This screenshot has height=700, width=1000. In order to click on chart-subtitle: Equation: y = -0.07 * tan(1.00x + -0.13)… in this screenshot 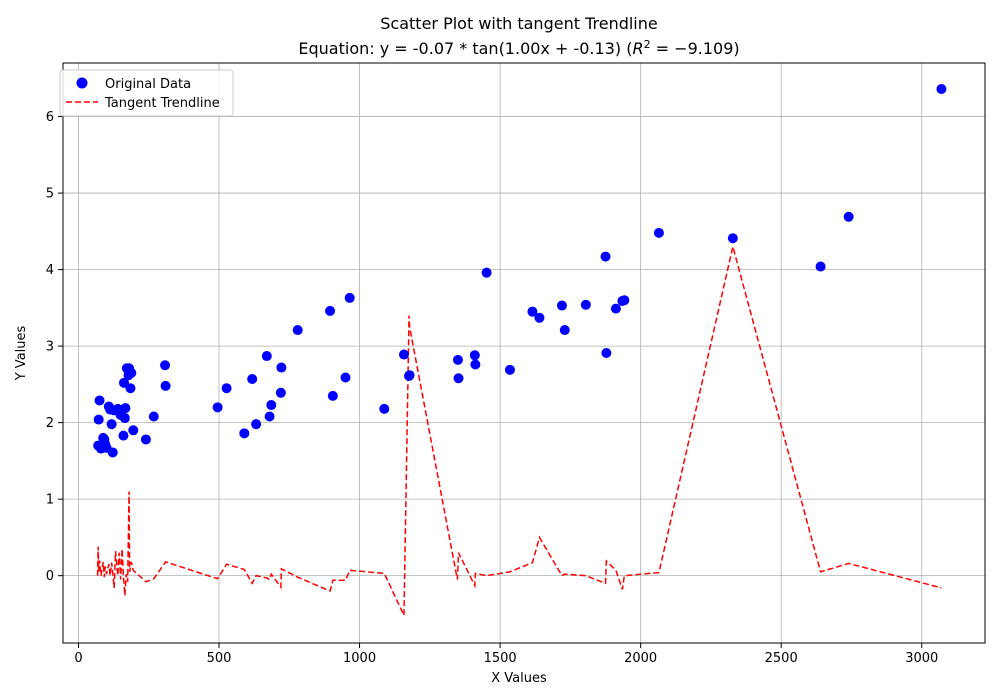, I will do `click(518, 48)`.